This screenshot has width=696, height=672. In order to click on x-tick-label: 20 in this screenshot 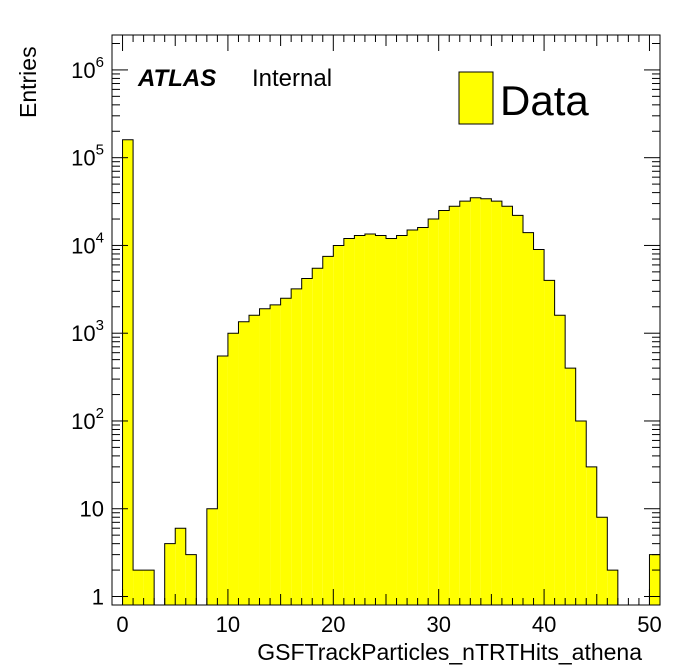, I will do `click(333, 624)`.